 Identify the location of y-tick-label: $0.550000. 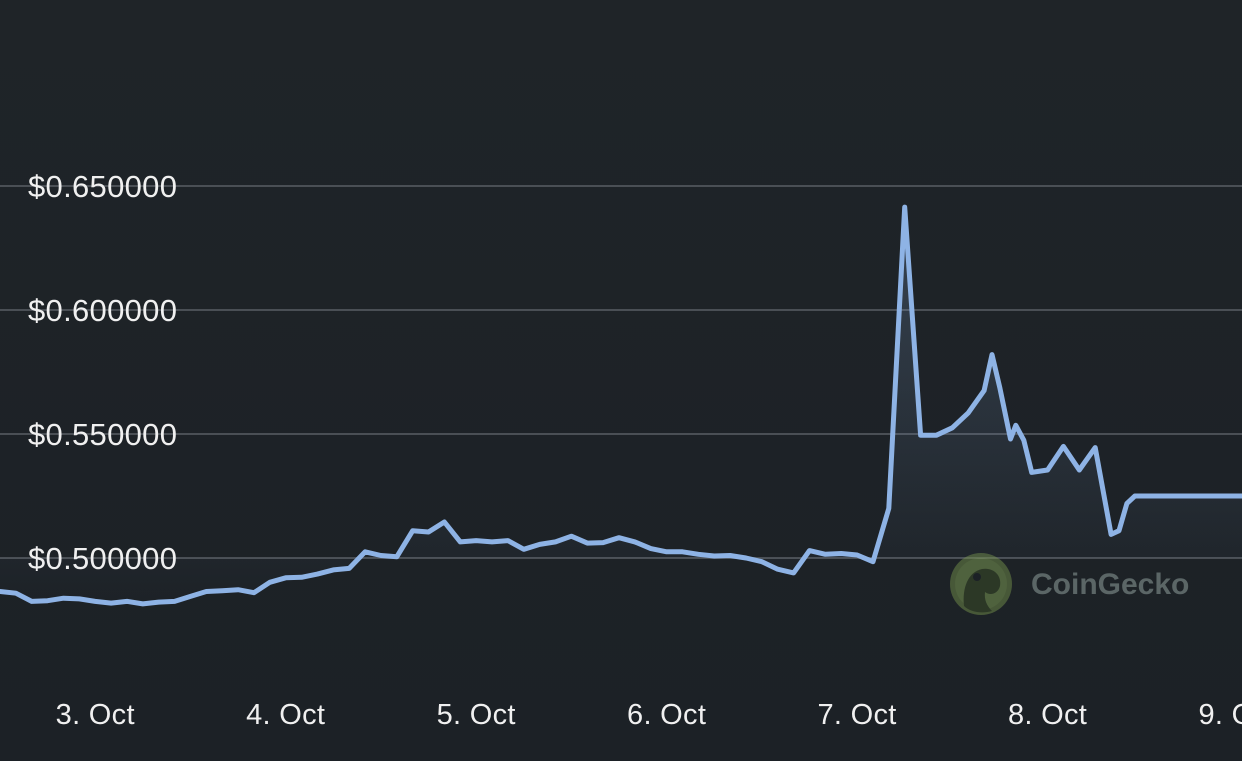
(102, 434).